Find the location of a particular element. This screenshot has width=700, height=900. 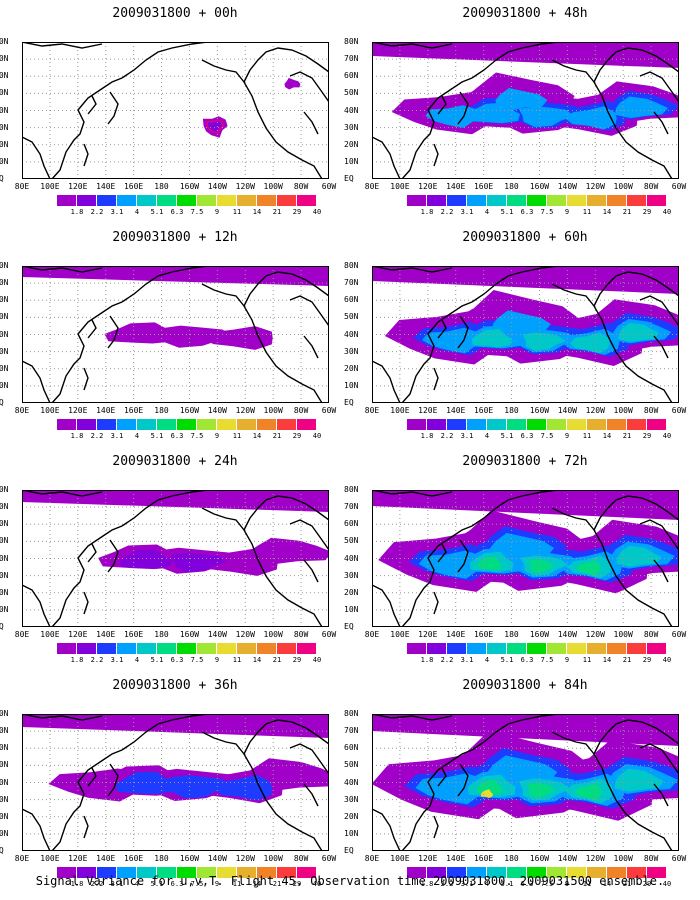

latitude-label: 60N is located at coordinates (4, 748).